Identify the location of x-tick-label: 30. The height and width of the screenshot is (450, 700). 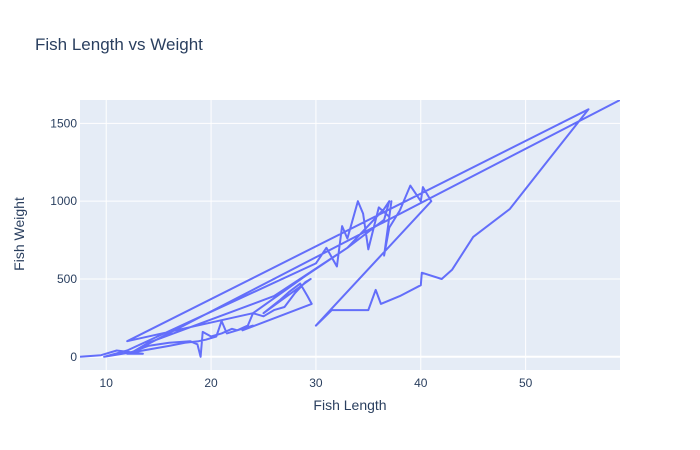
(316, 383).